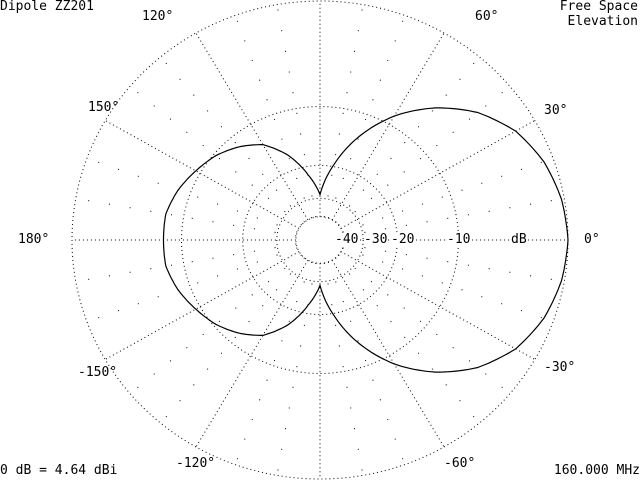 Image resolution: width=640 pixels, height=480 pixels. I want to click on reference-level: 0 dB = 4.64 dBi, so click(59, 470).